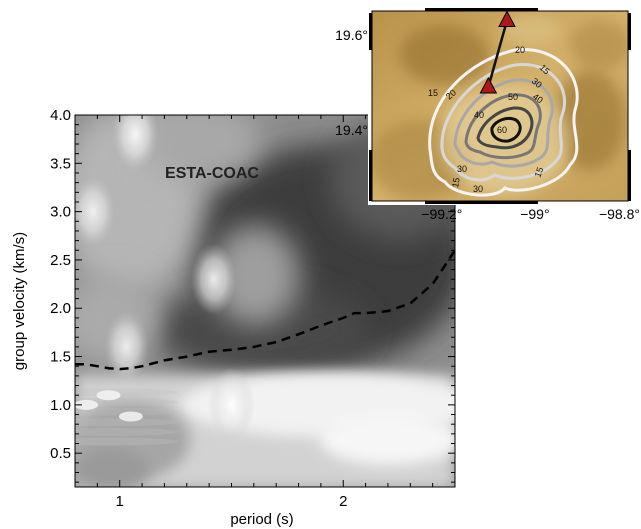 Image resolution: width=641 pixels, height=529 pixels. I want to click on lon-label: −99.2°, so click(441, 214).